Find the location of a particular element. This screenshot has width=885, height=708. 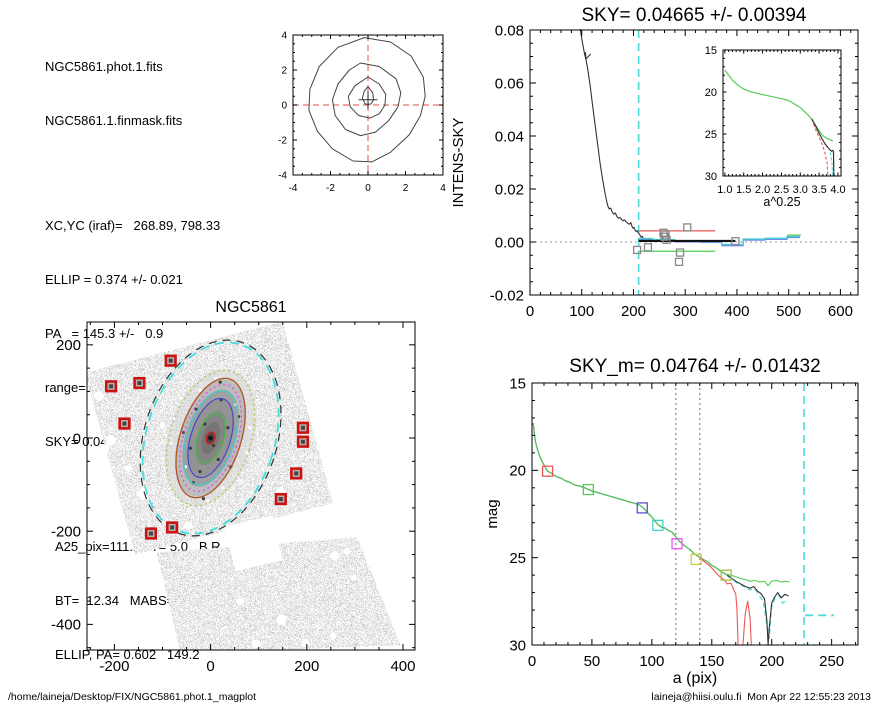

svg-text: 150 is located at coordinates (711, 661).